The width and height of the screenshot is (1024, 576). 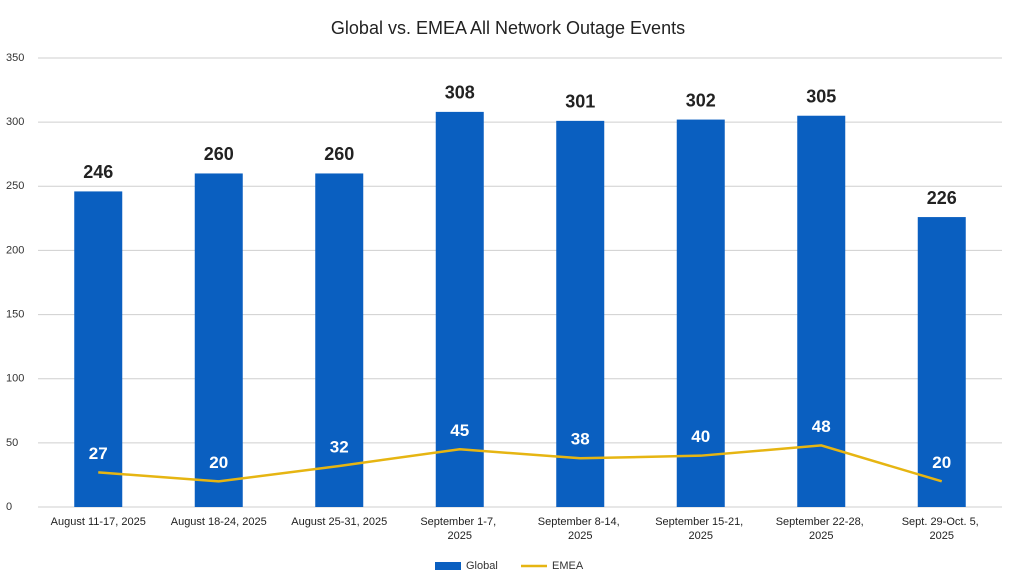 What do you see at coordinates (12, 443) in the screenshot?
I see `y-tick-label: 50` at bounding box center [12, 443].